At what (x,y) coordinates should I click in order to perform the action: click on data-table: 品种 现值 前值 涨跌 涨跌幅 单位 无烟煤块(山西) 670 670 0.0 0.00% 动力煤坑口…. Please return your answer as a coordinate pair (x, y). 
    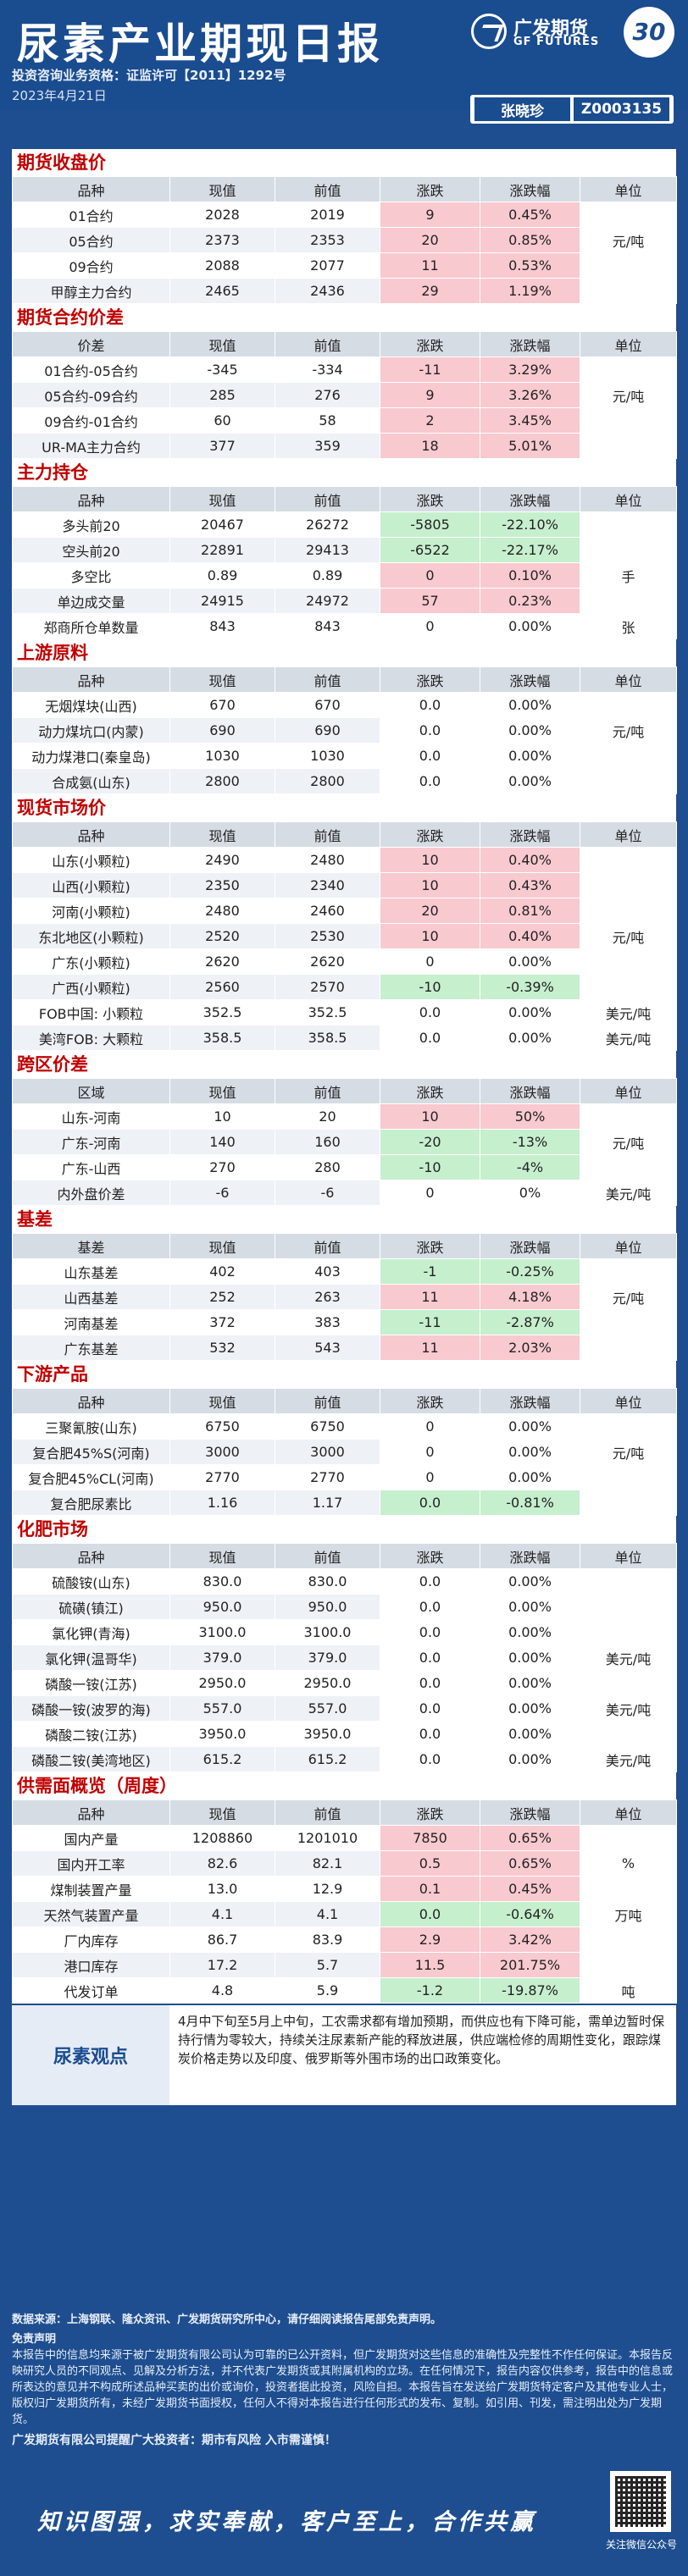
    Looking at the image, I should click on (344, 730).